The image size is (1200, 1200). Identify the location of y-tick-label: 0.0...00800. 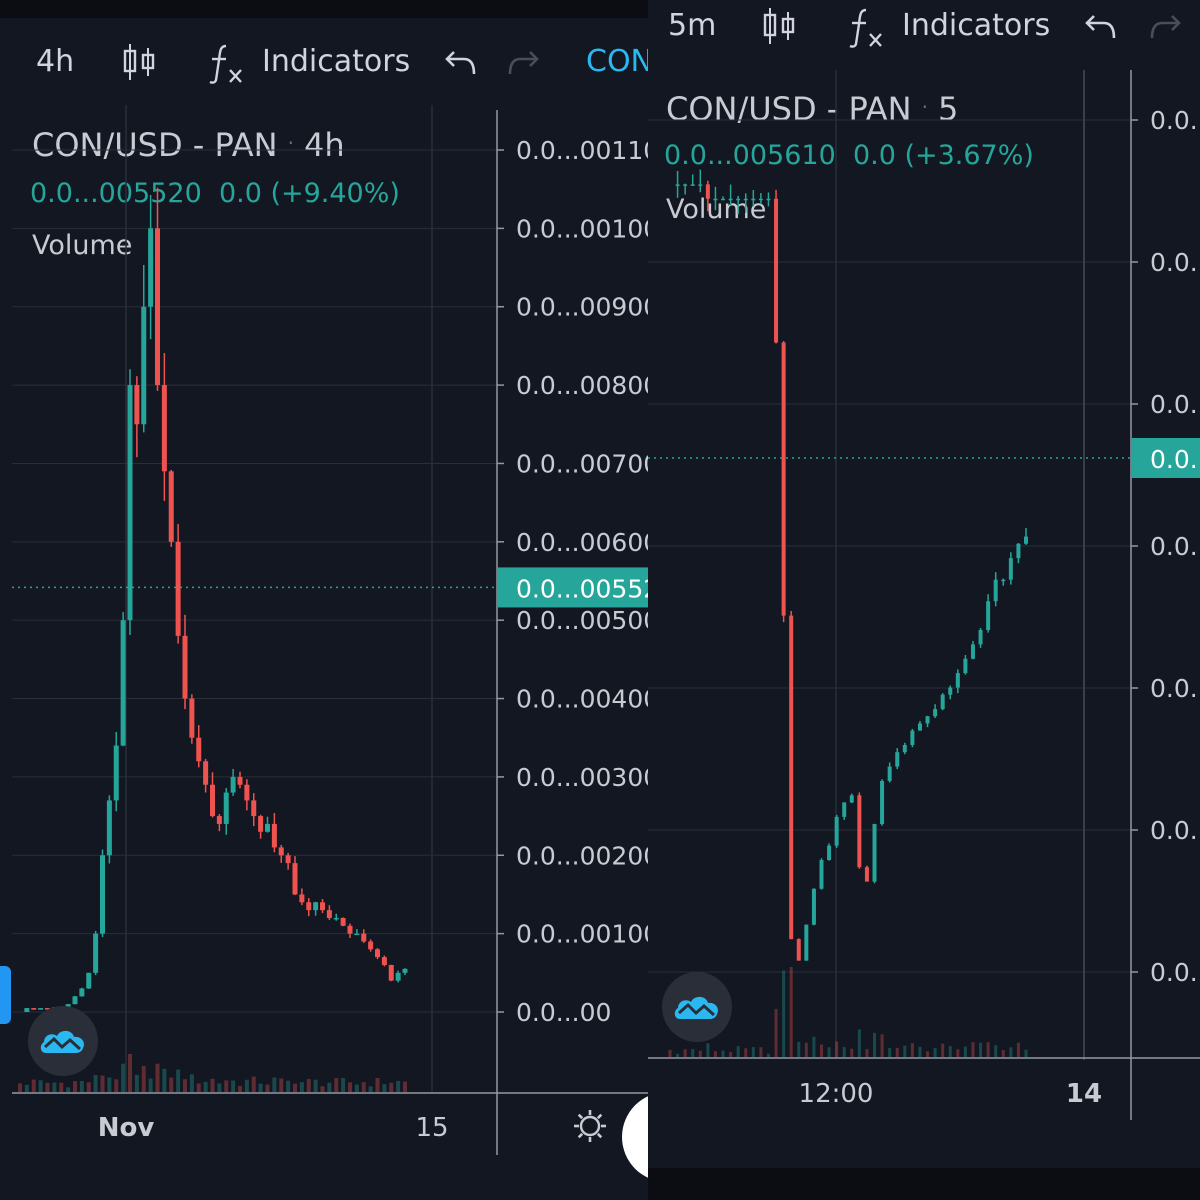
(582, 385).